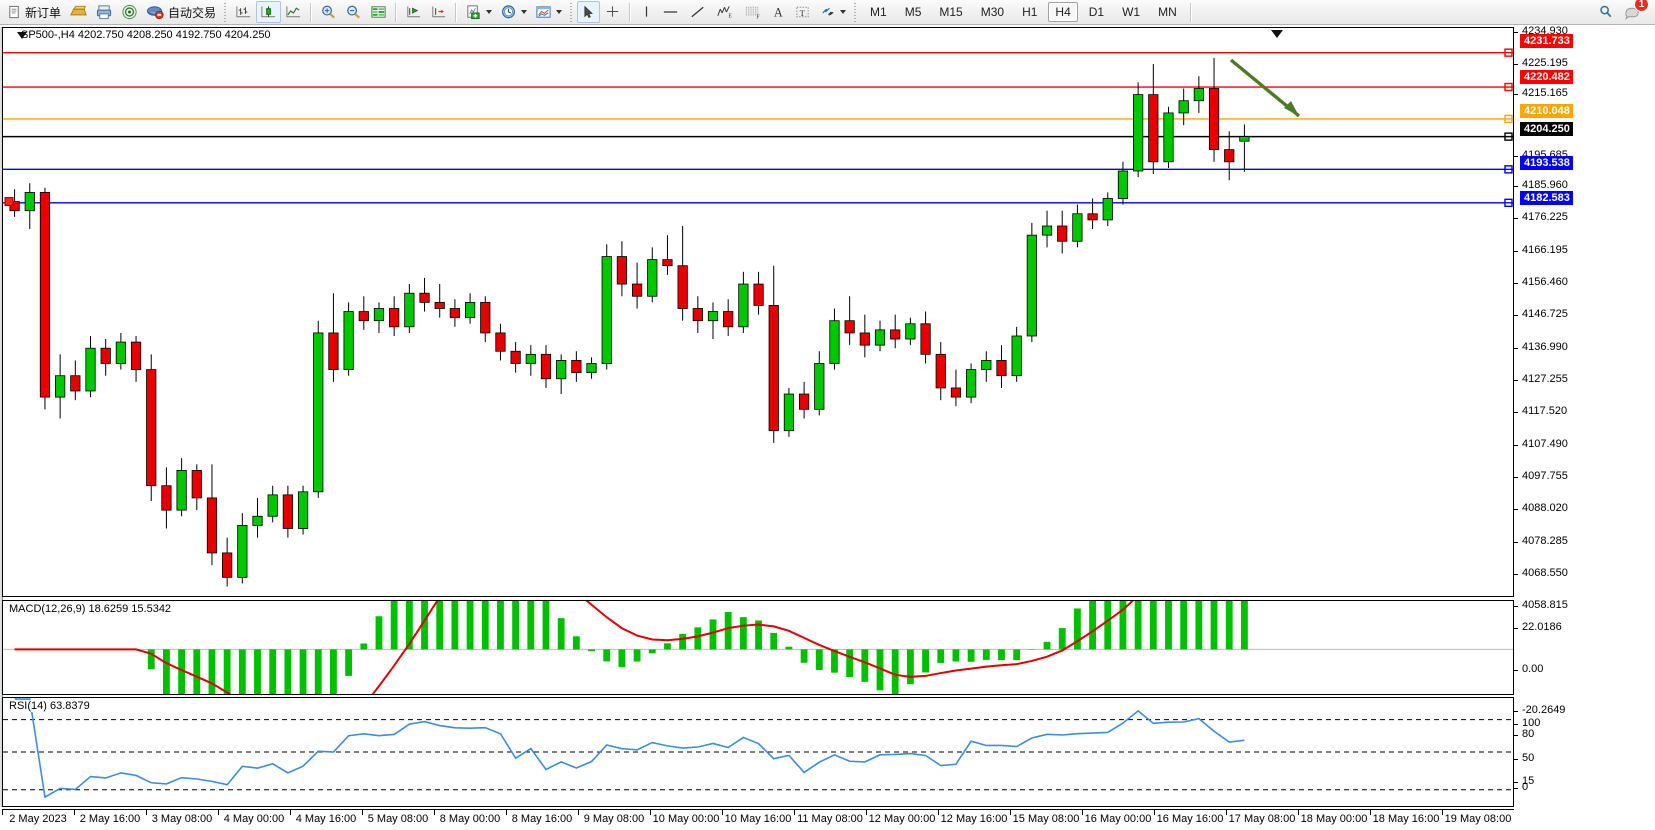 This screenshot has height=830, width=1655. I want to click on trend-line-button, so click(697, 12).